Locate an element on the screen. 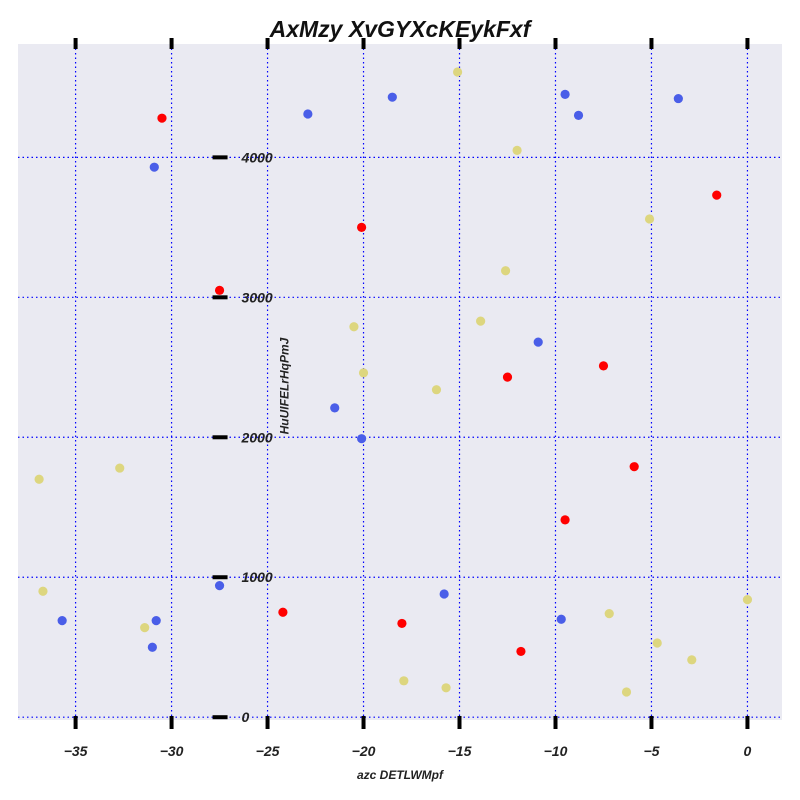 The height and width of the screenshot is (800, 800). y-tick-label: 4000 is located at coordinates (257, 157).